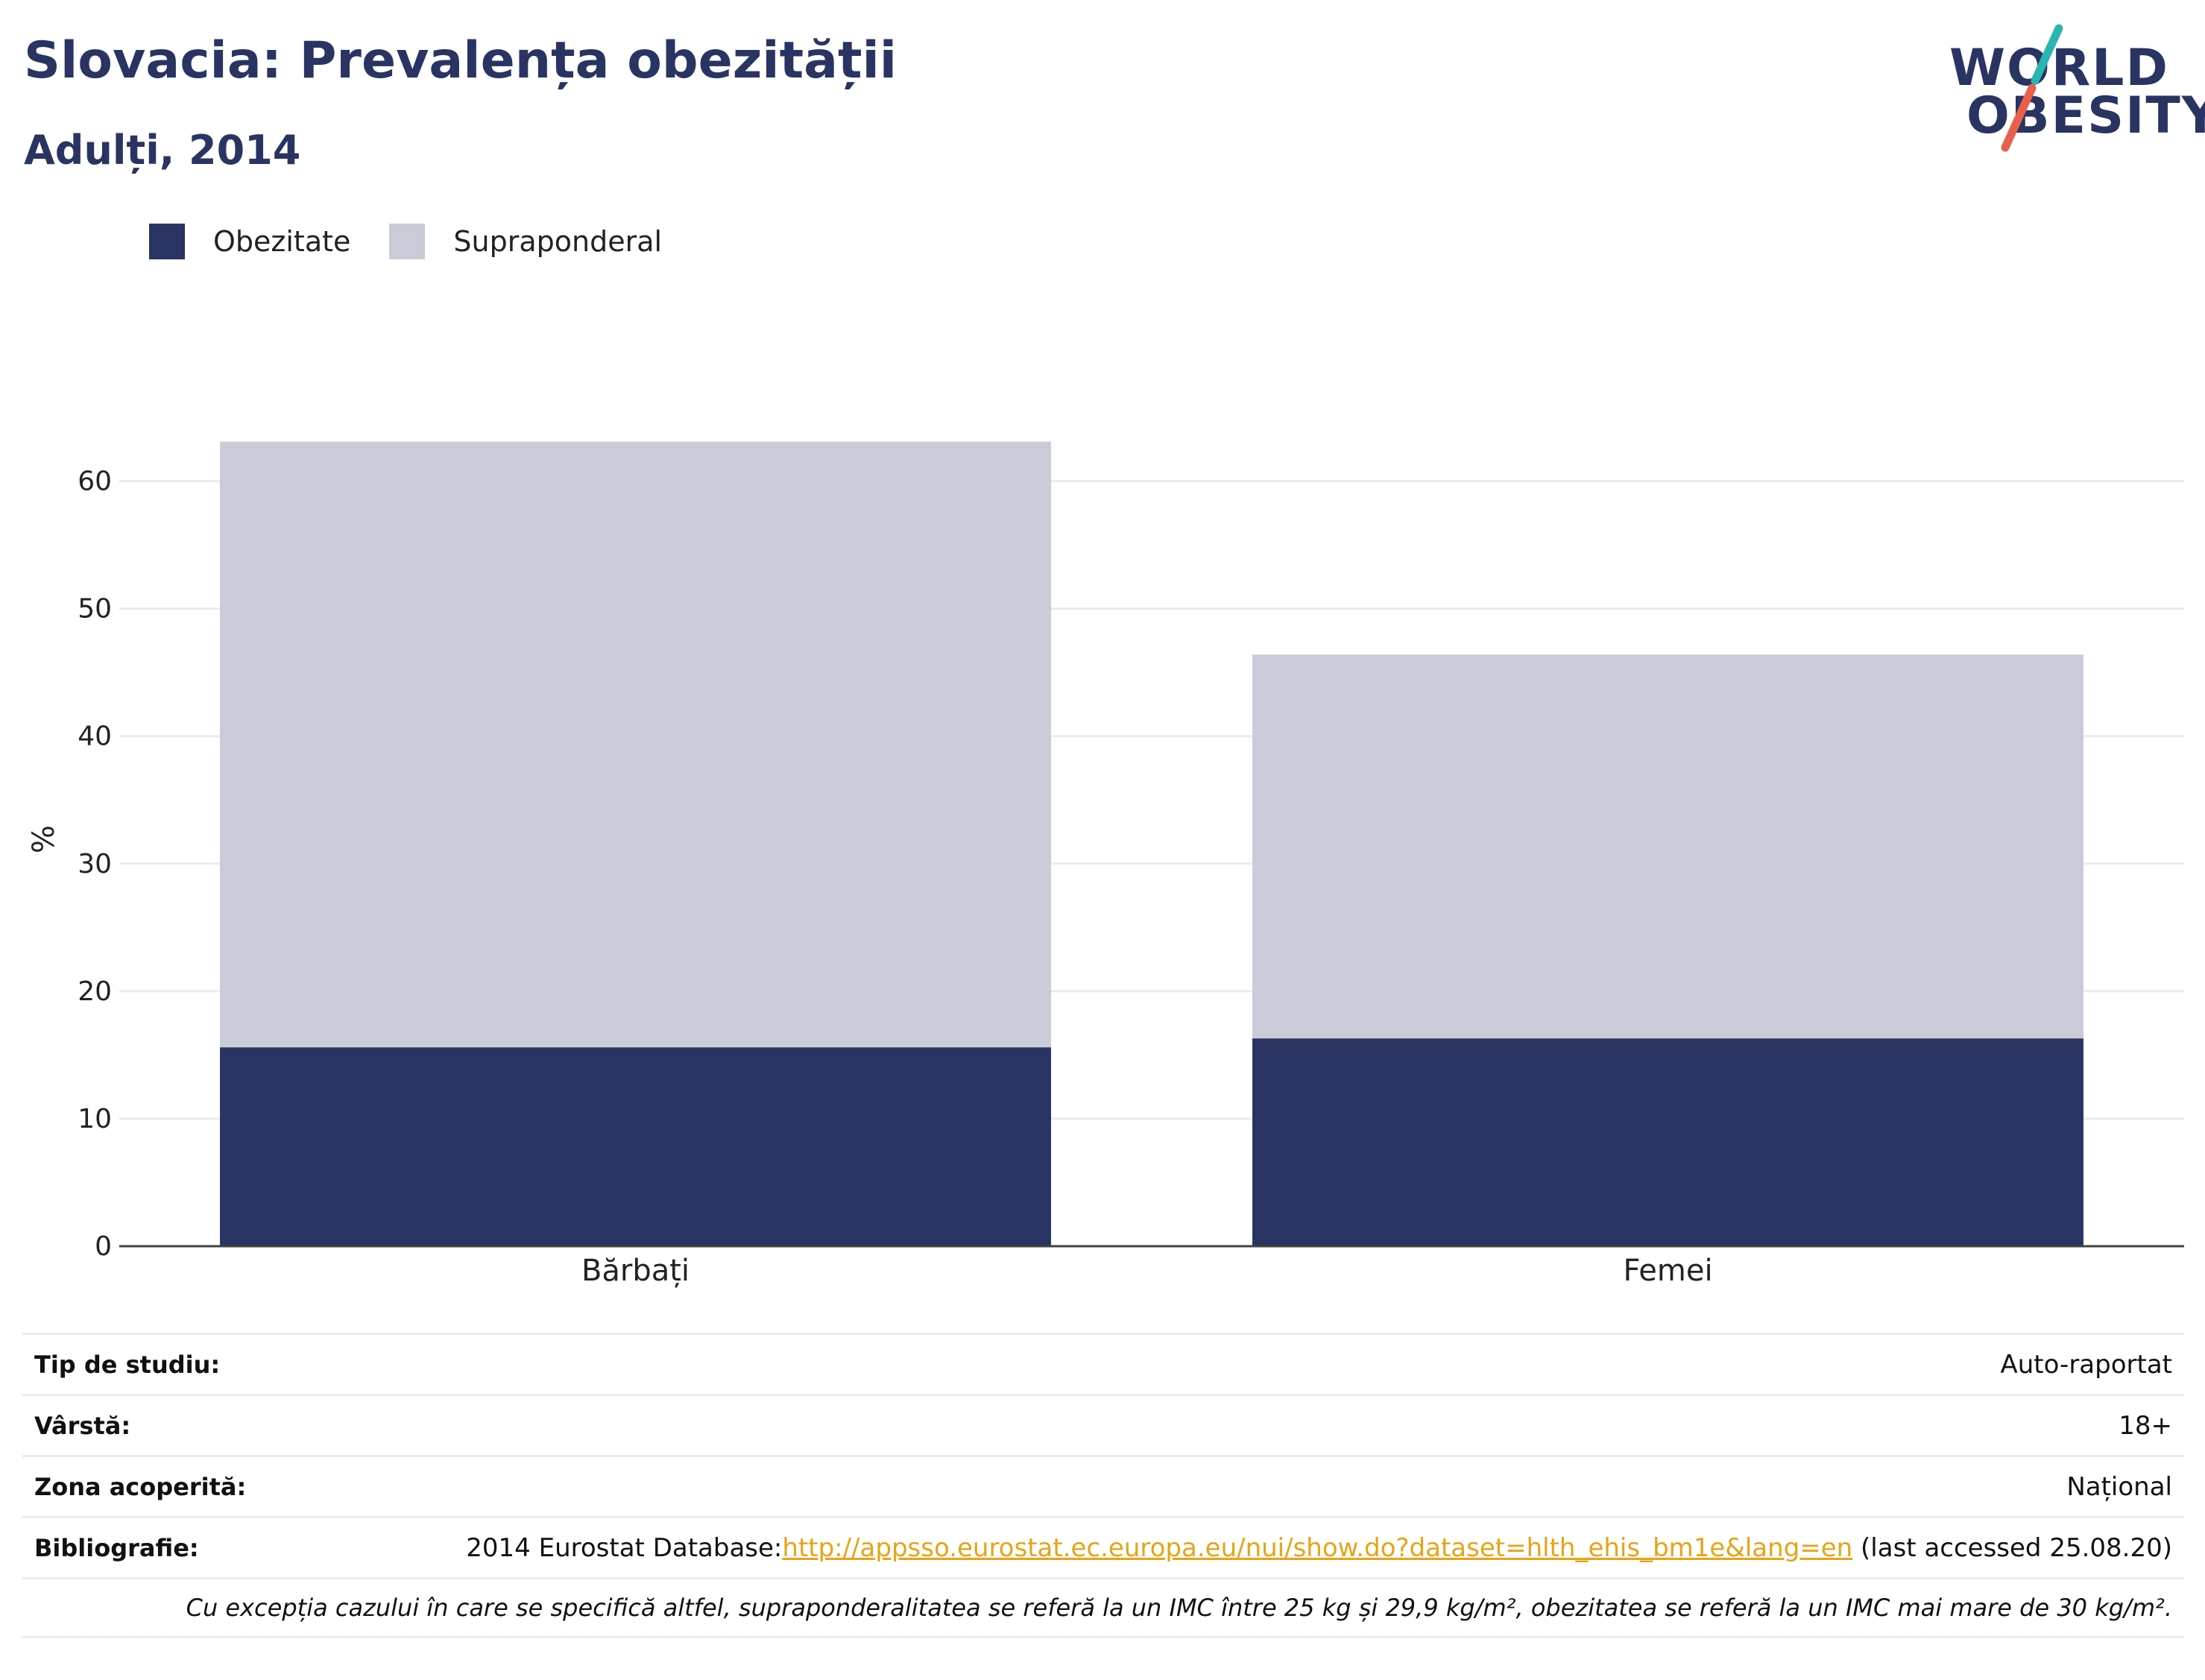 Image resolution: width=2205 pixels, height=1680 pixels. Describe the element at coordinates (635, 1271) in the screenshot. I see `x-tick-label: Bărbați` at that location.